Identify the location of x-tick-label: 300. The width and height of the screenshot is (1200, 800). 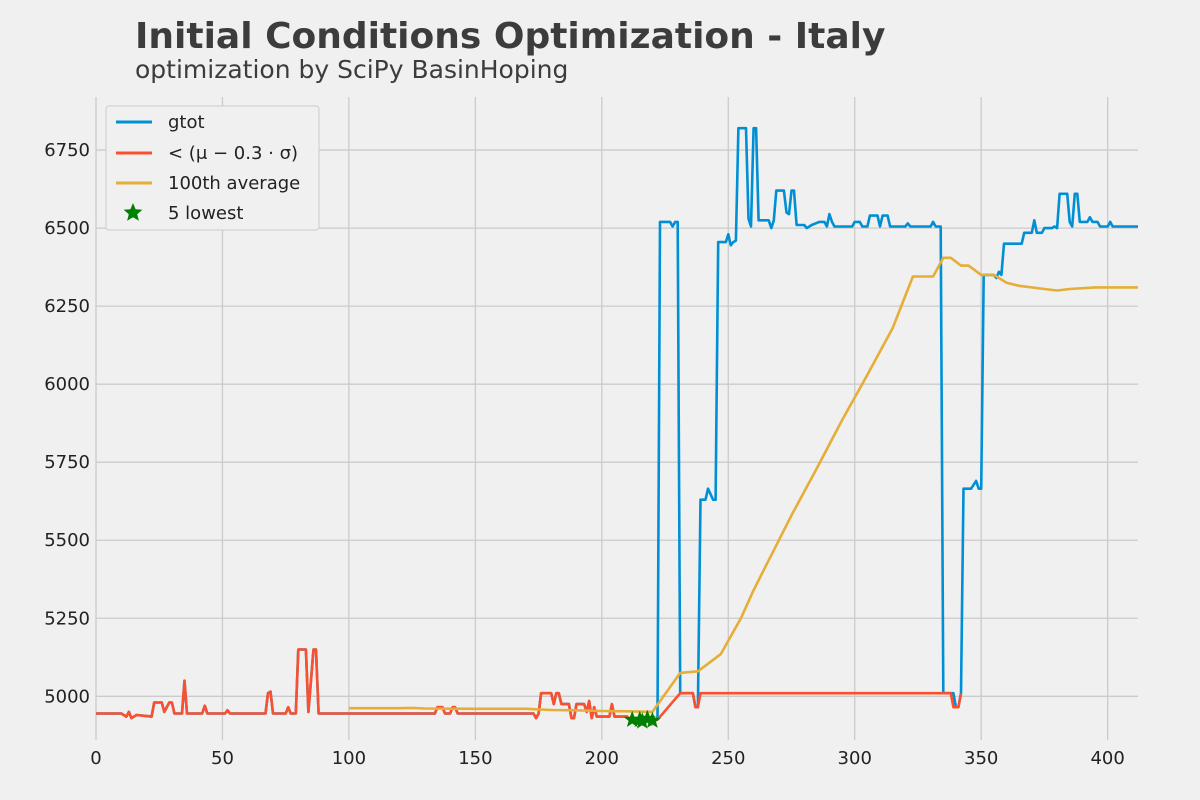
(855, 758).